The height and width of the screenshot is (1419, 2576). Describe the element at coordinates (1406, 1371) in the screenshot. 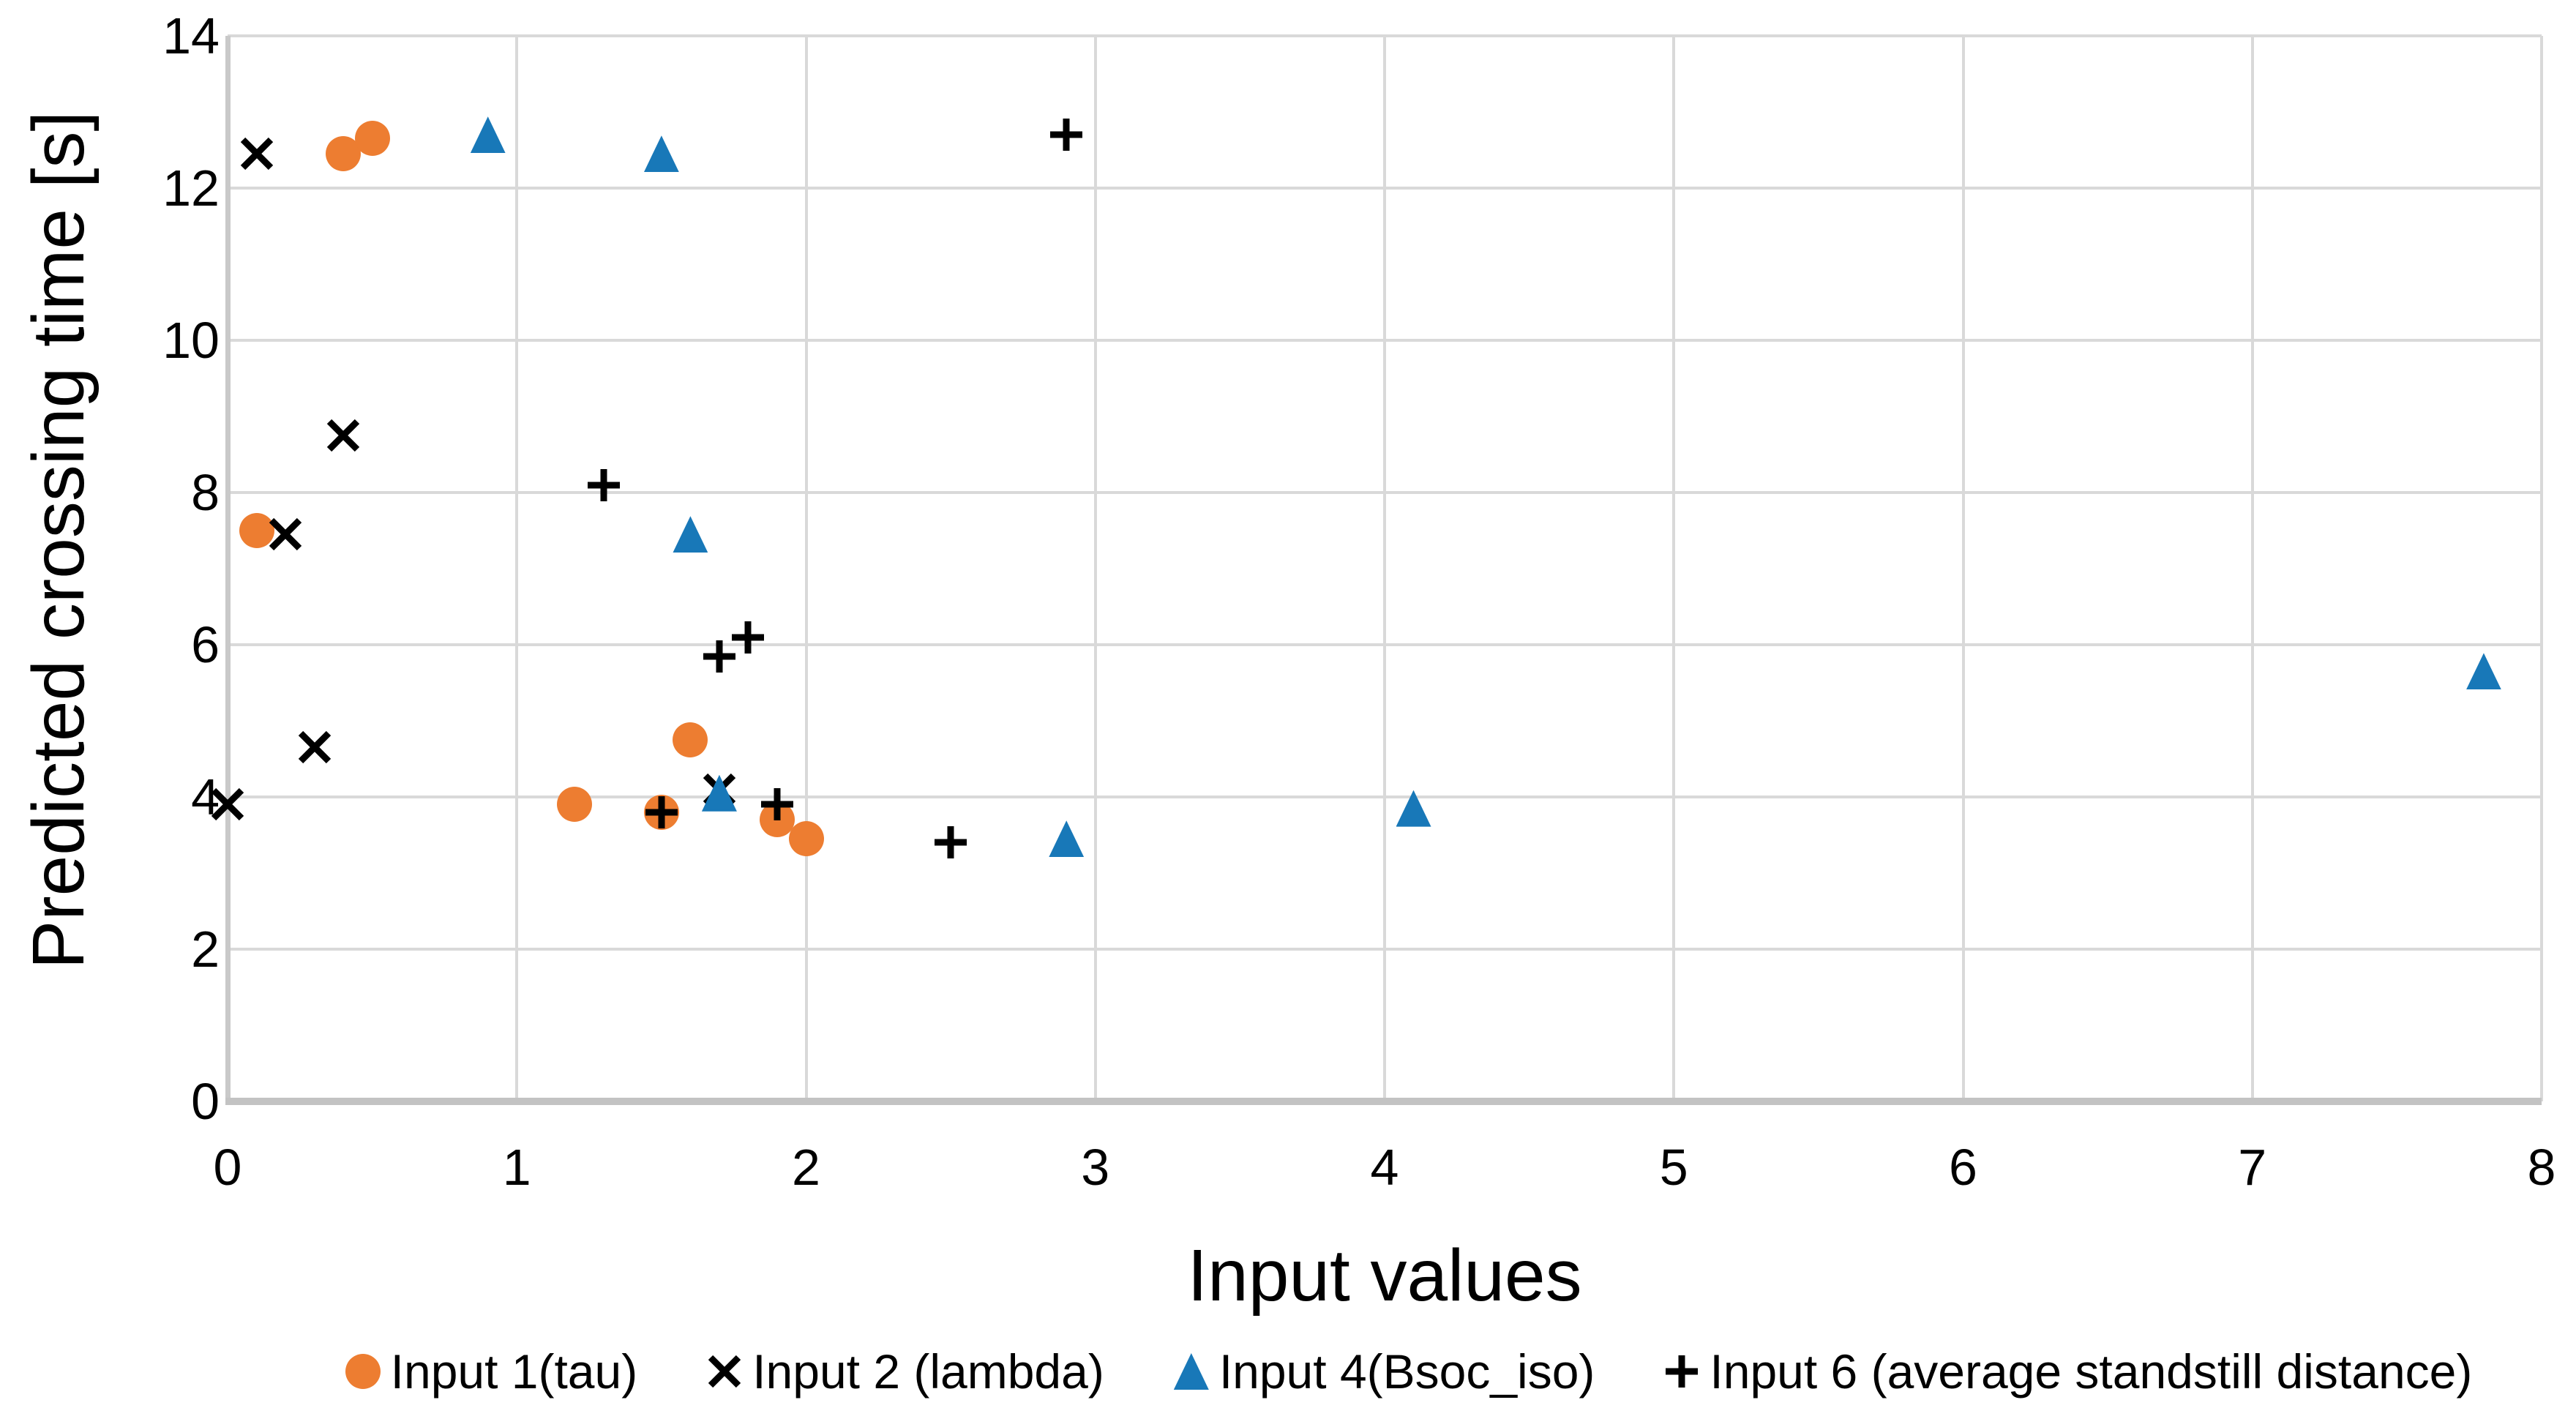

I see `legend-label: Input 4(Bsoc_iso)` at that location.